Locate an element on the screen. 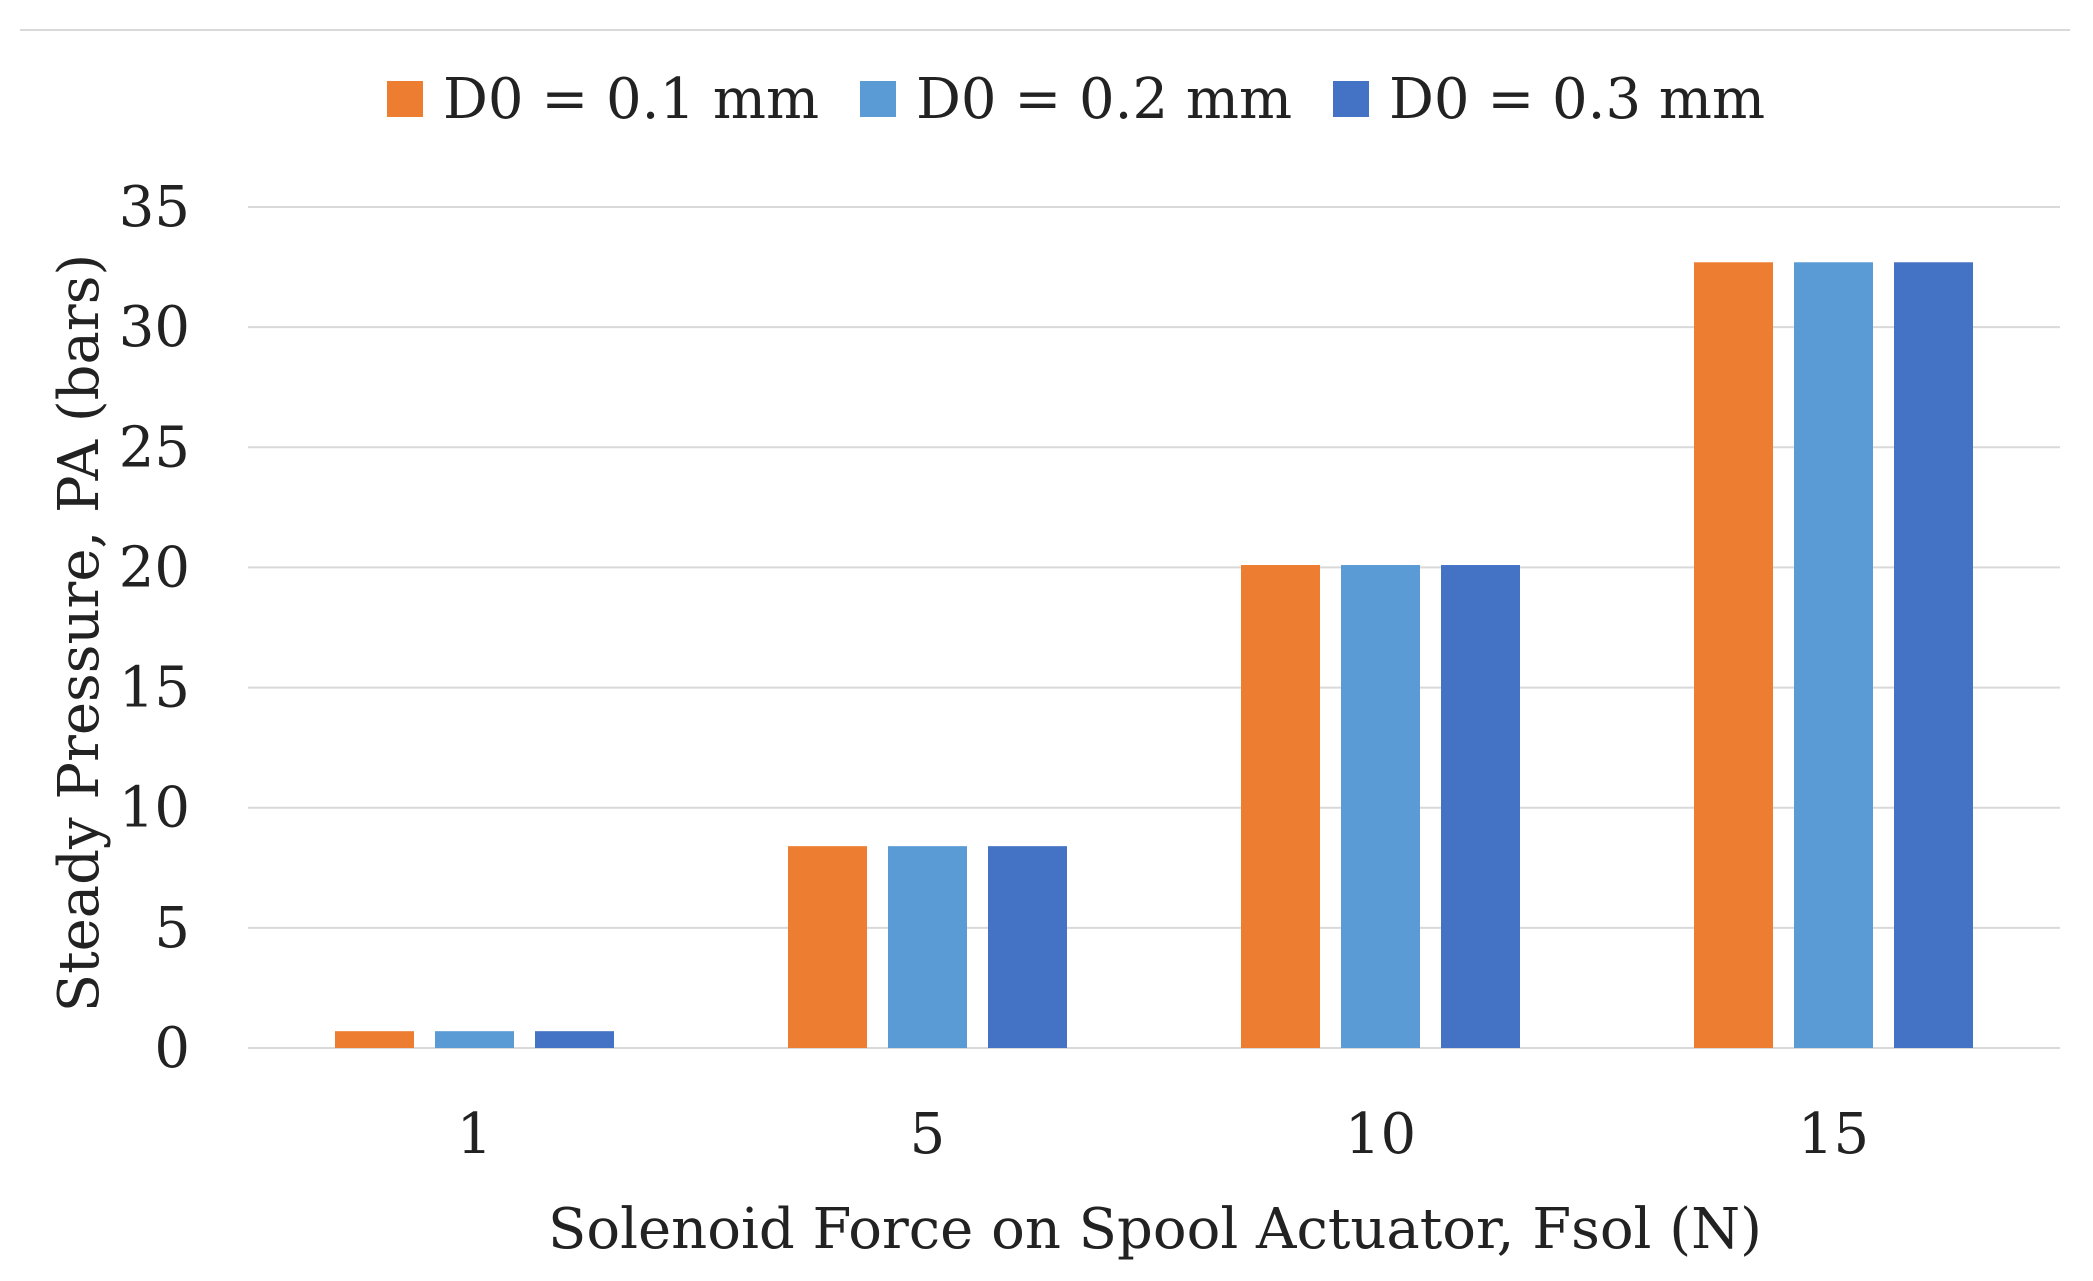 This screenshot has width=2093, height=1281. x-tick-label-10: 10 is located at coordinates (1380, 1134).